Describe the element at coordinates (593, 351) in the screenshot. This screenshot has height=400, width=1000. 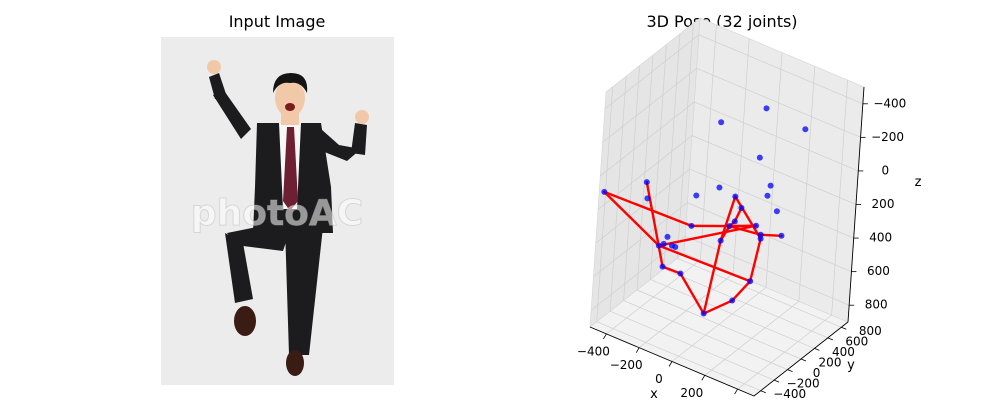
I see `x-tick-label: −400` at that location.